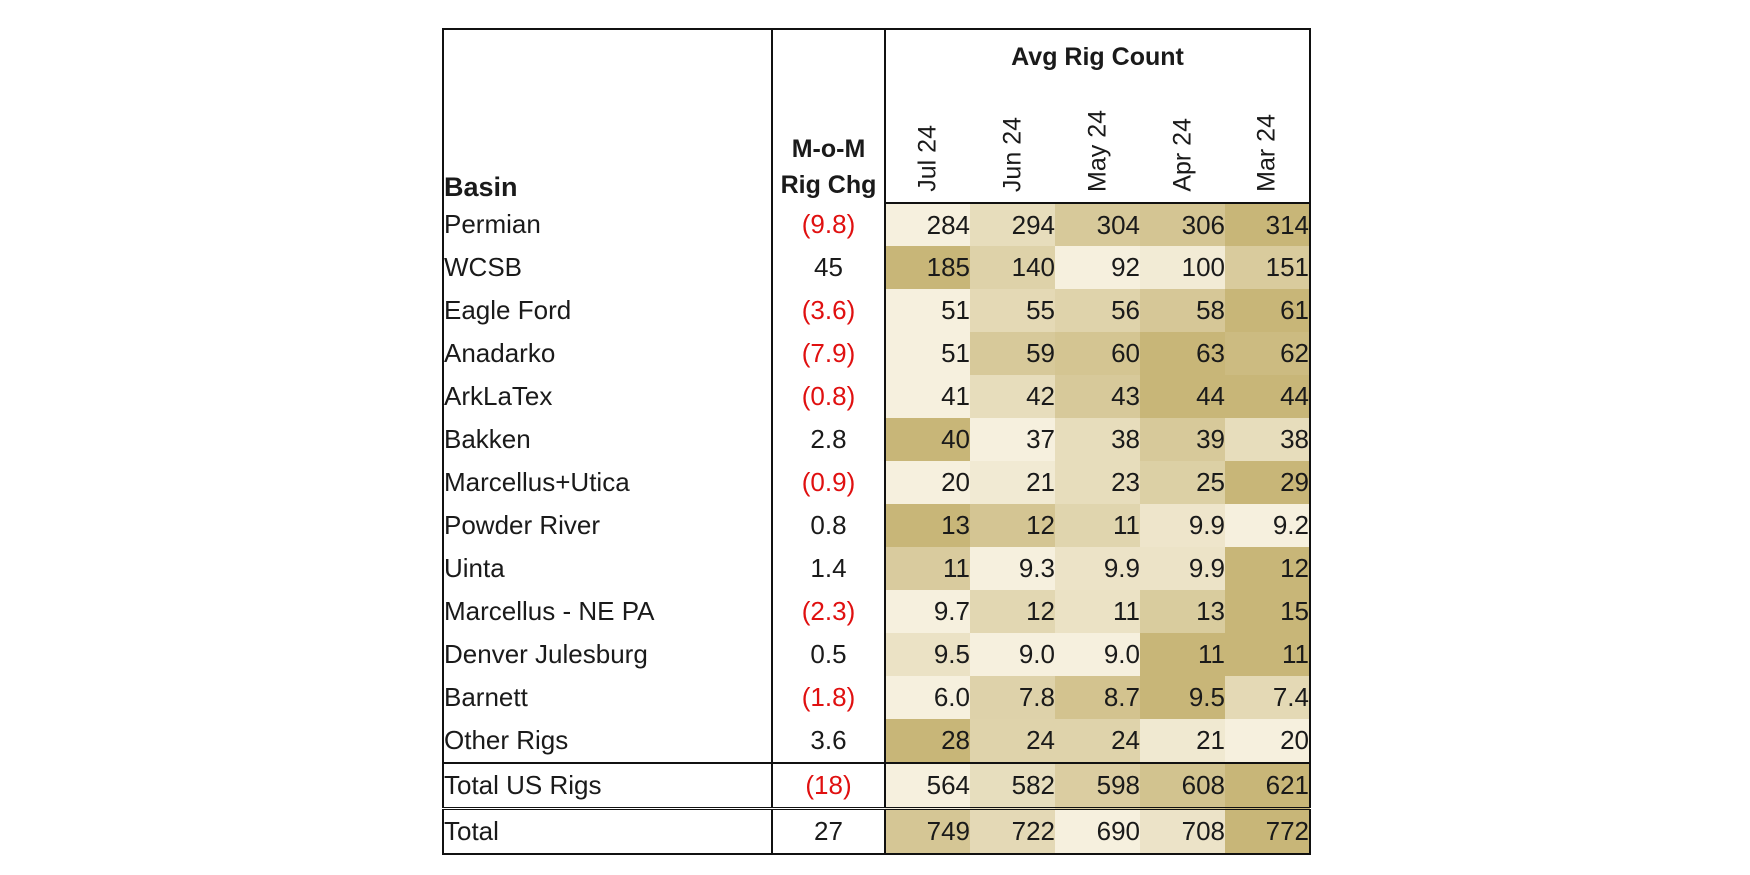 The width and height of the screenshot is (1750, 875). I want to click on rig-count-cell: 60, so click(1097, 353).